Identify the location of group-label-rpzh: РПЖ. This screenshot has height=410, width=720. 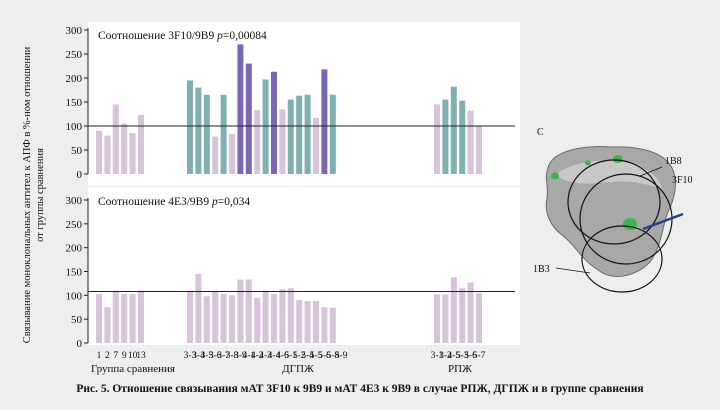
(460, 369).